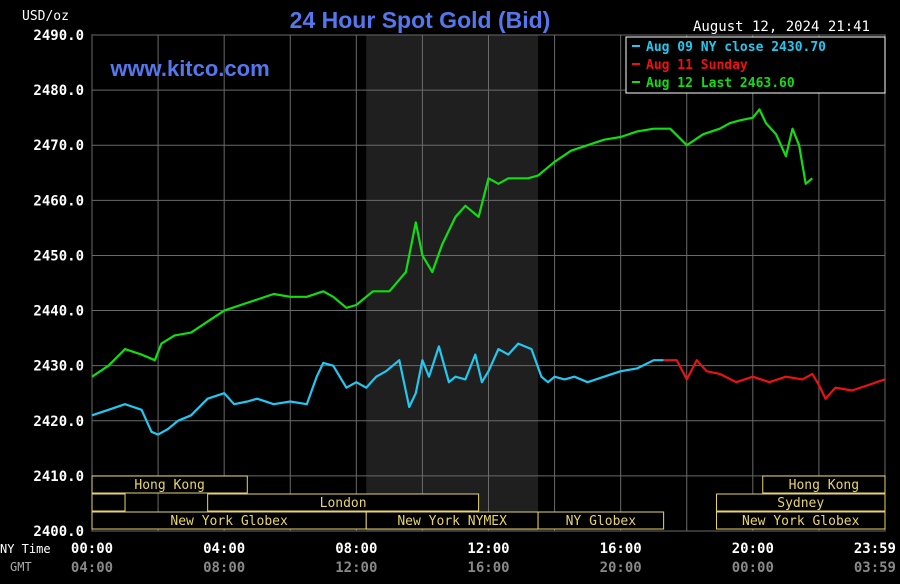 Image resolution: width=900 pixels, height=584 pixels. I want to click on y-tick-label: 2400.0, so click(58, 532).